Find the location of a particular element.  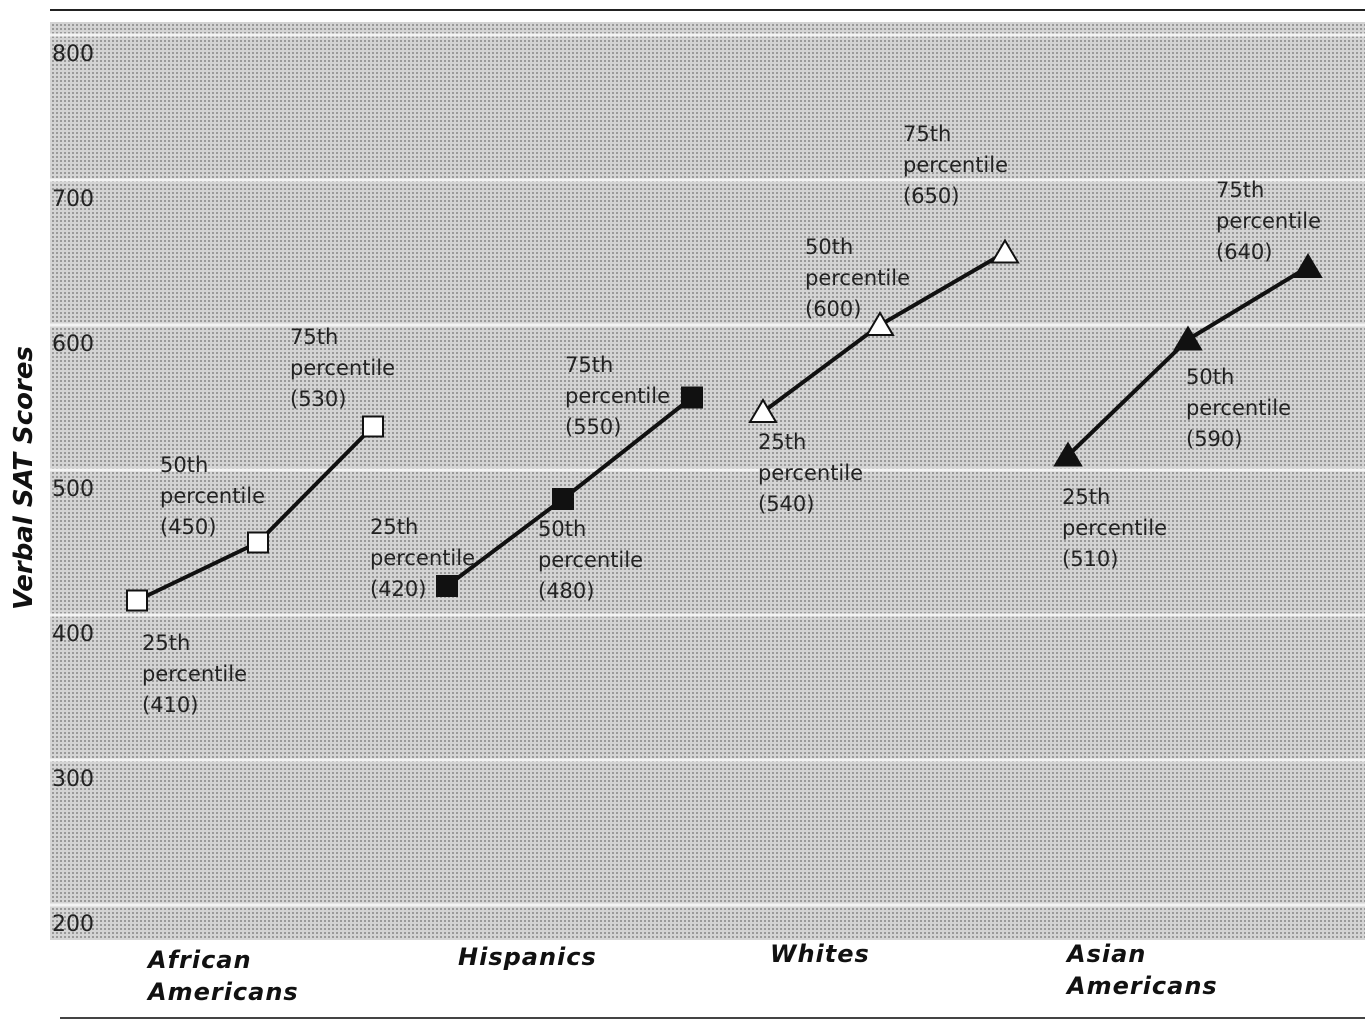

x-category-label: Asian Americans is located at coordinates (1142, 970).